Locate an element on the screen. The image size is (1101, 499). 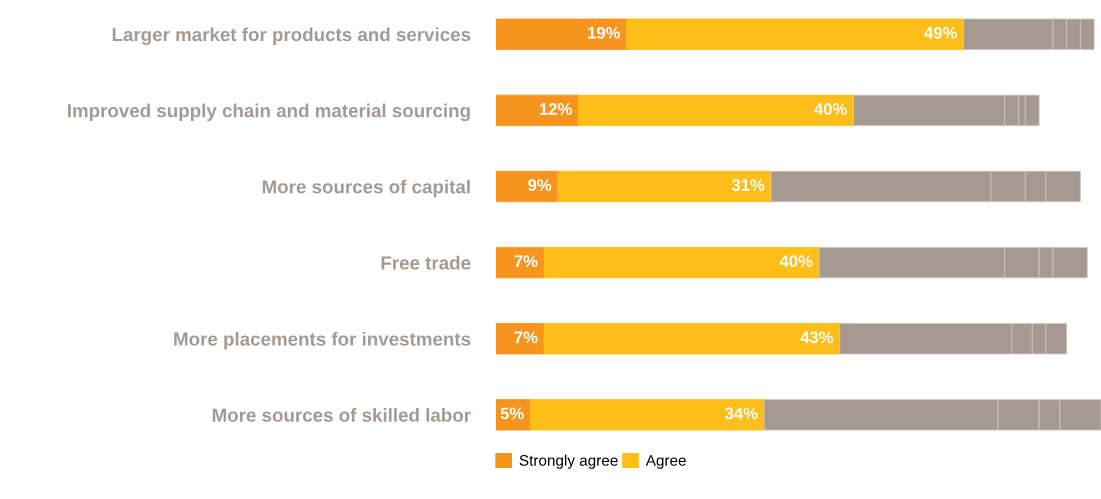
y-tick-label: More sources of skilled labor is located at coordinates (341, 415).